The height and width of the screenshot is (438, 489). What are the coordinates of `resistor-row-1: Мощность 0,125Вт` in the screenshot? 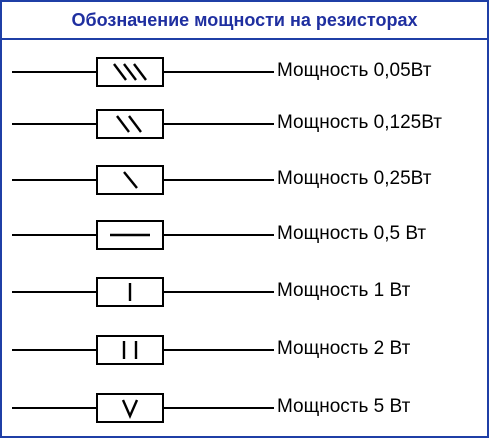 It's located at (244, 124).